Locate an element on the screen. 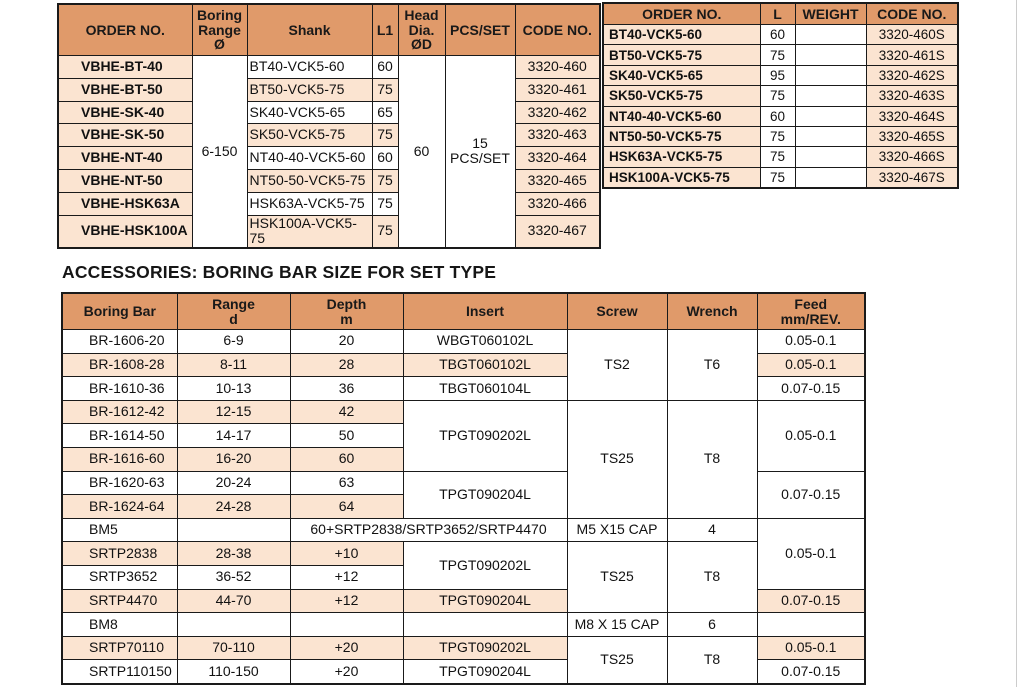 Image resolution: width=1020 pixels, height=687 pixels. table-cell: SRTP110150 is located at coordinates (119, 672).